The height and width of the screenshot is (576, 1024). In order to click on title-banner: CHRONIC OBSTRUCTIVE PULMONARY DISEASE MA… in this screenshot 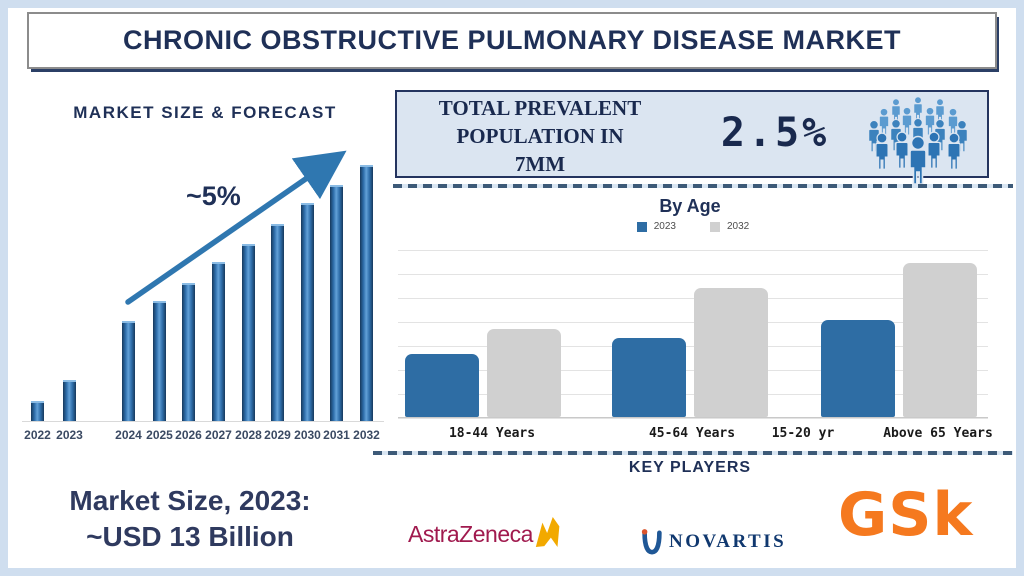, I will do `click(512, 40)`.